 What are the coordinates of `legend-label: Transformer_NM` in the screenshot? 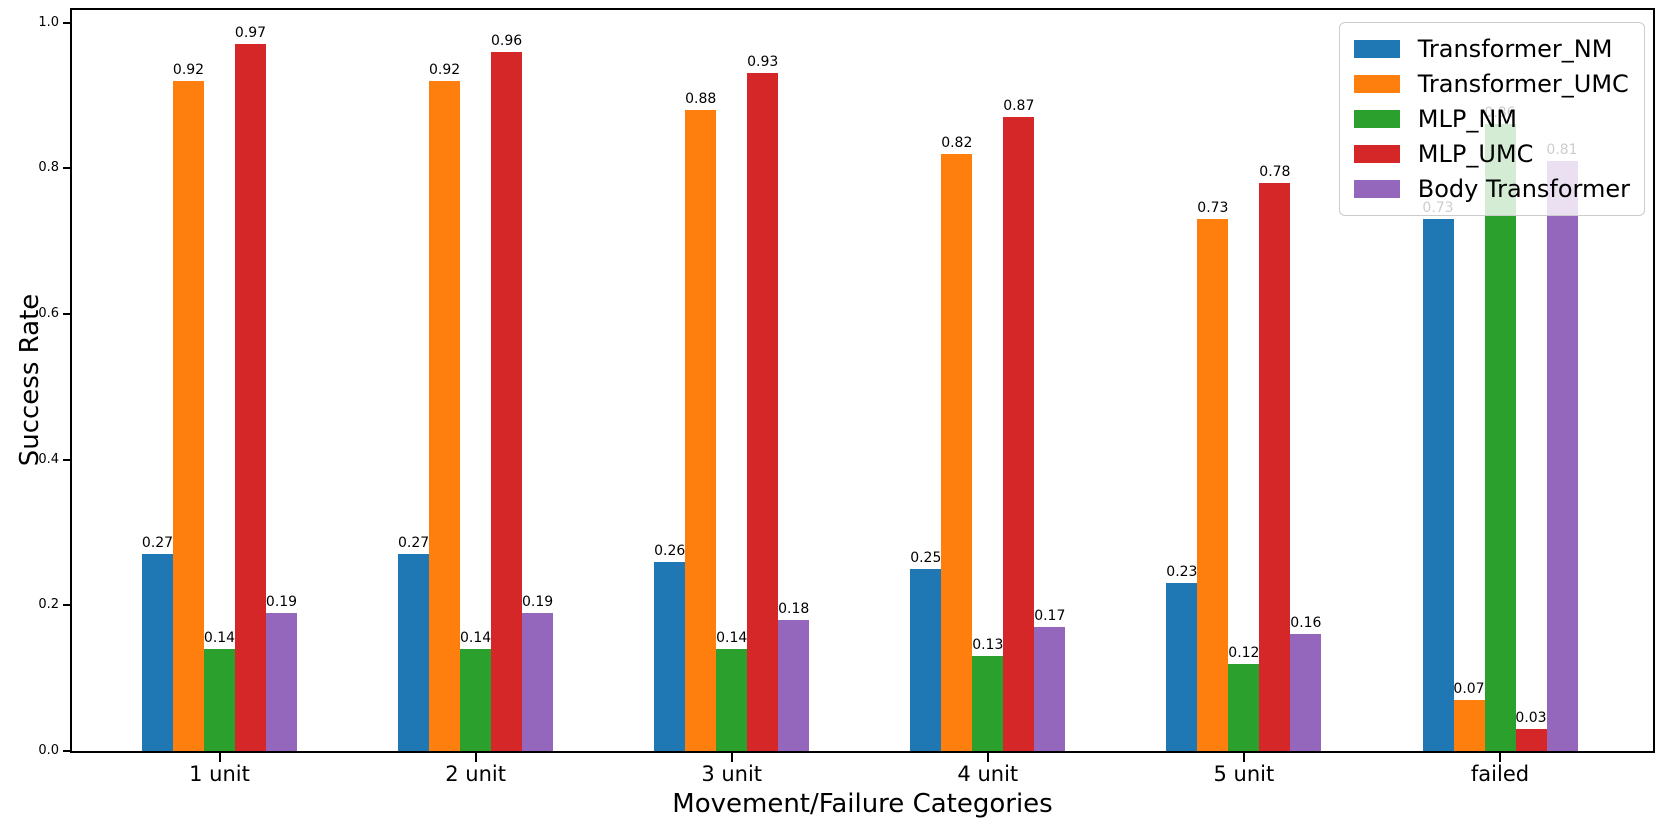 It's located at (1515, 49).